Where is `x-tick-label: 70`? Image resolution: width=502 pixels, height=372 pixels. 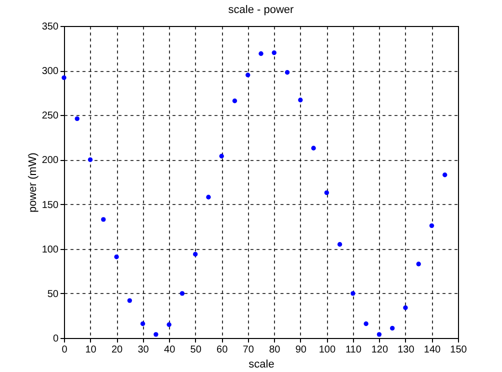
x-tick-label: 70 is located at coordinates (248, 350).